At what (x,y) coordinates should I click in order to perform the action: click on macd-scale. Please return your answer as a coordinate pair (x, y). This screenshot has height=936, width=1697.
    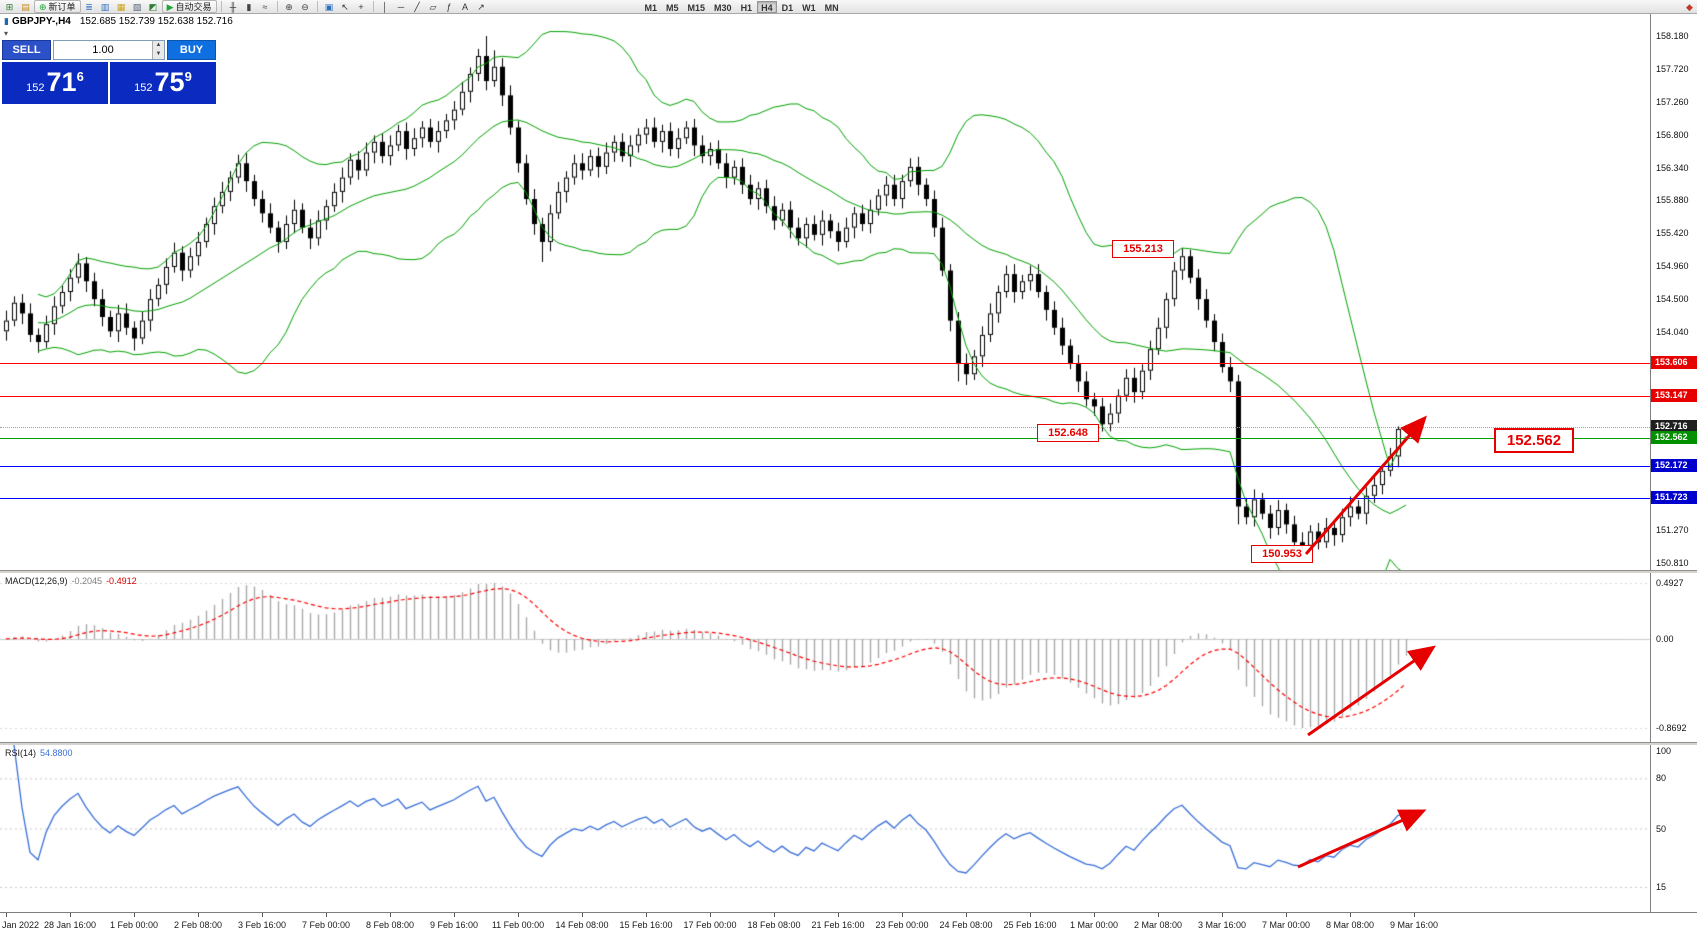
    Looking at the image, I should click on (1673, 657).